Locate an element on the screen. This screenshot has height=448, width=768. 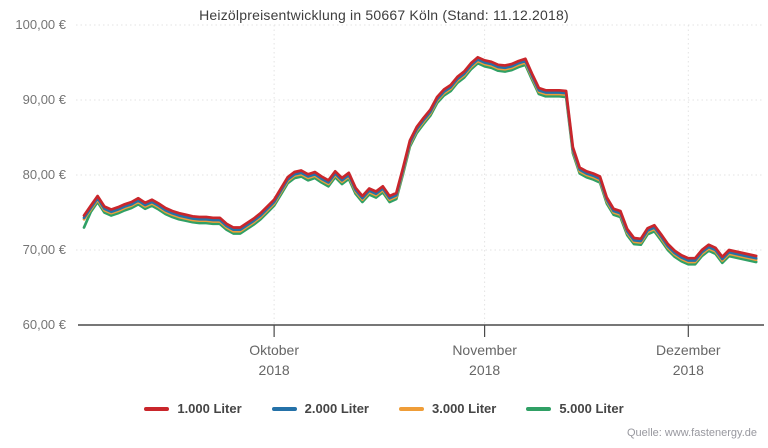
x-axis-label-oktober: Oktober 2018 is located at coordinates (274, 360).